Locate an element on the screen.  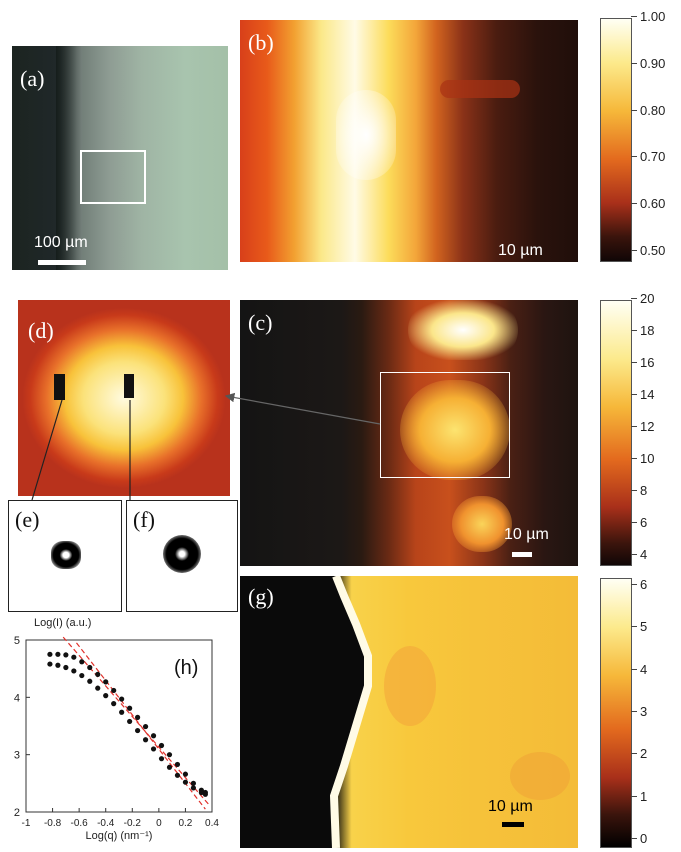
colorbar-tick-c: 20 is located at coordinates (642, 298).